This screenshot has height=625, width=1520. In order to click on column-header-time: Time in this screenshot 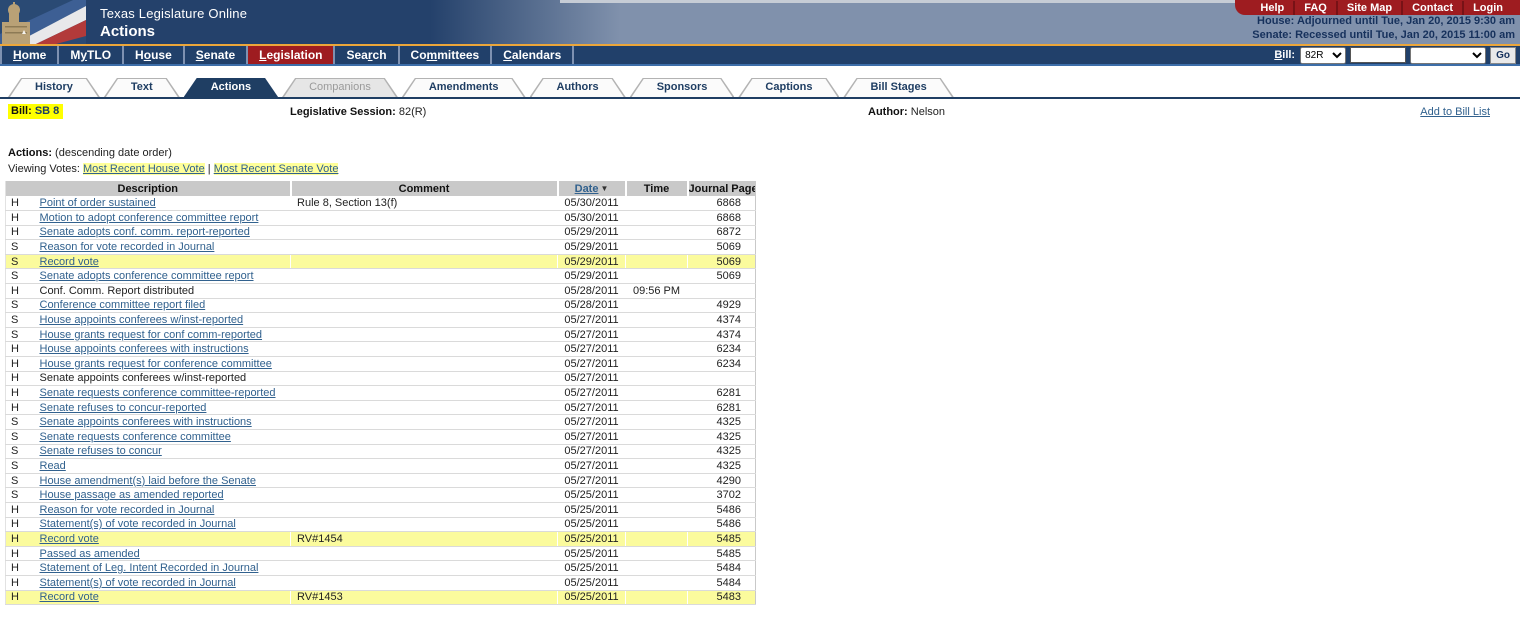, I will do `click(656, 188)`.